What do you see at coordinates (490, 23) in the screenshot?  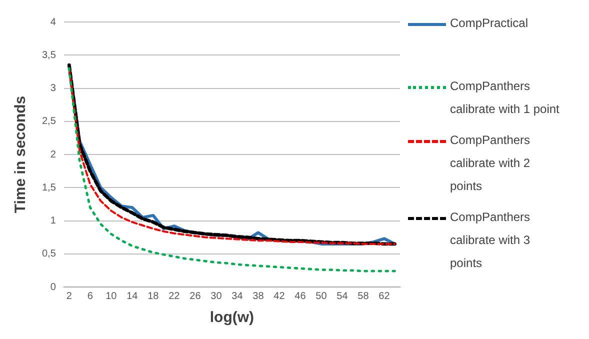 I see `legend-label: CompPractical` at bounding box center [490, 23].